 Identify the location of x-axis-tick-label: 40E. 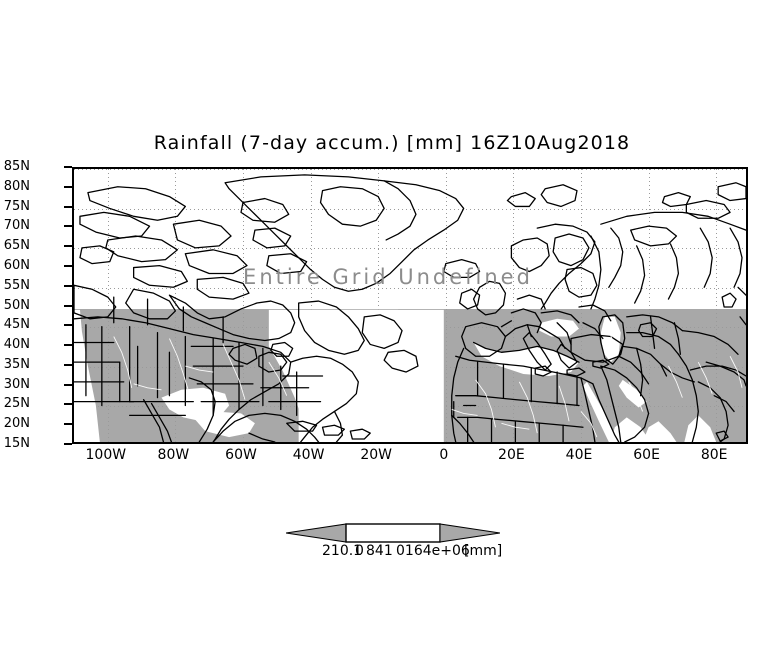
(579, 455).